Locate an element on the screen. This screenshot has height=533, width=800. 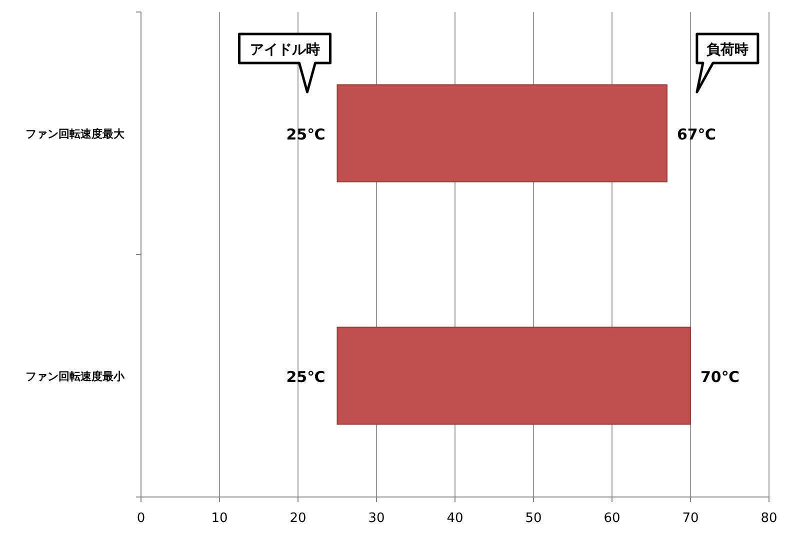
annotation: アイドル時 is located at coordinates (285, 50).